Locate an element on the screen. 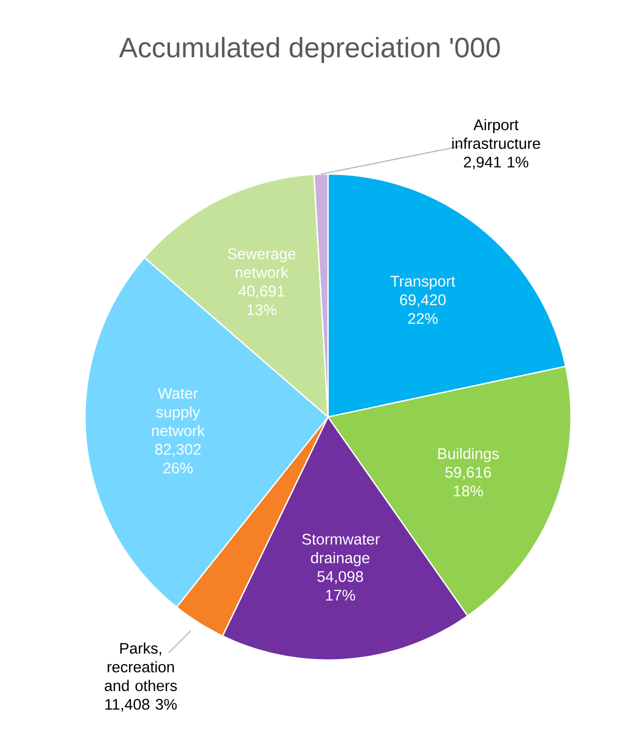 The height and width of the screenshot is (743, 620). slice-label: Transport is located at coordinates (423, 283).